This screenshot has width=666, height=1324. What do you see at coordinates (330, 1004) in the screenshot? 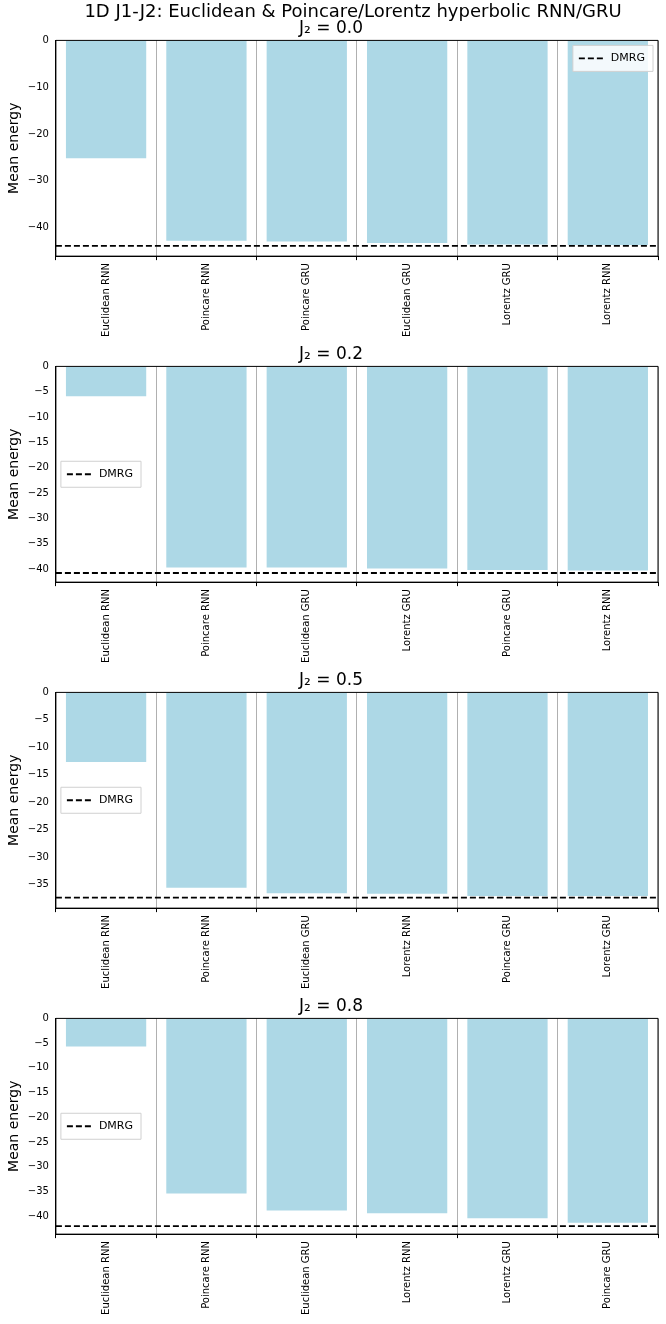
I see `chart-title: J₂ = 0.8` at bounding box center [330, 1004].